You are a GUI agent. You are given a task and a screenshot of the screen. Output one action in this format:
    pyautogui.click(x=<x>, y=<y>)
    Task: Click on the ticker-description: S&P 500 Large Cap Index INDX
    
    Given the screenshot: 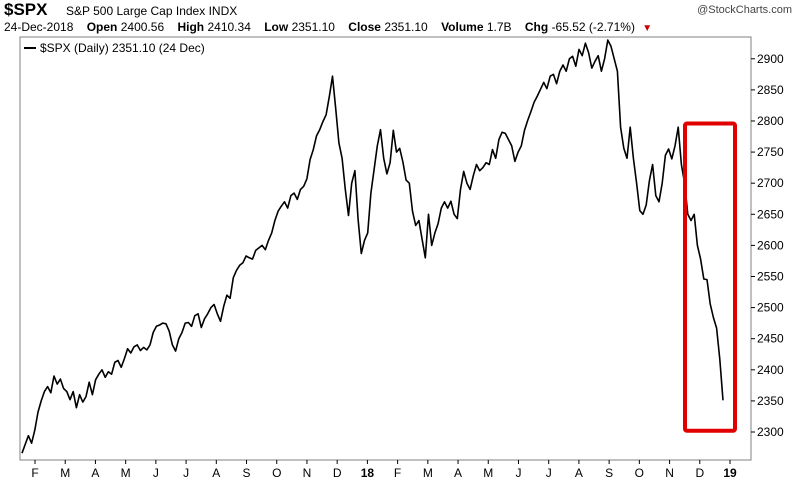 What is the action you would take?
    pyautogui.click(x=151, y=11)
    